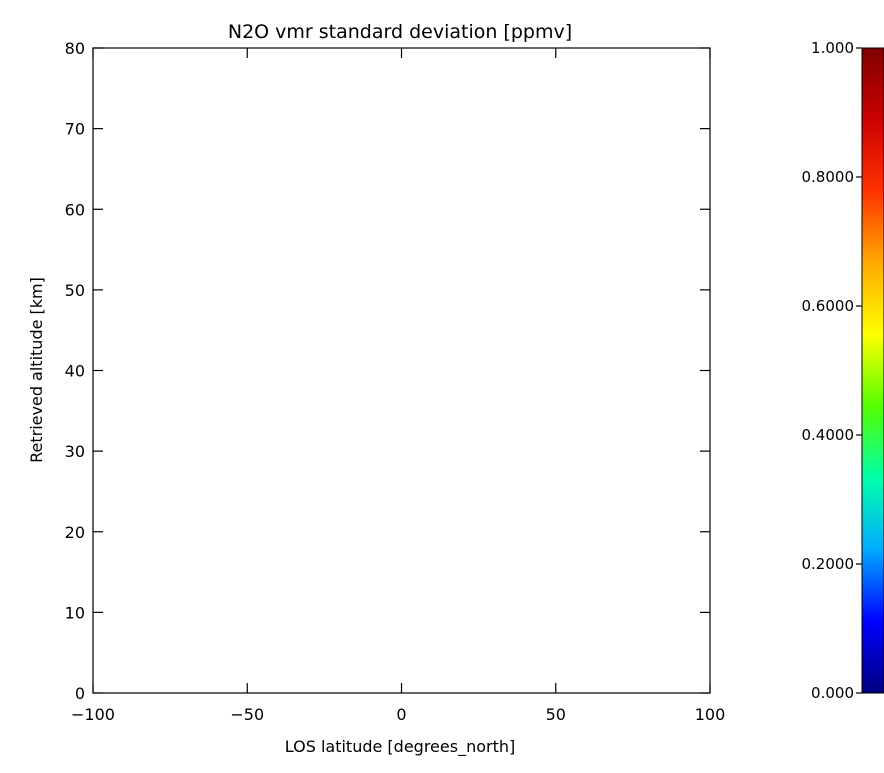 The height and width of the screenshot is (773, 884). What do you see at coordinates (36, 370) in the screenshot?
I see `y-axis-label: Retrieved altitude [km]` at bounding box center [36, 370].